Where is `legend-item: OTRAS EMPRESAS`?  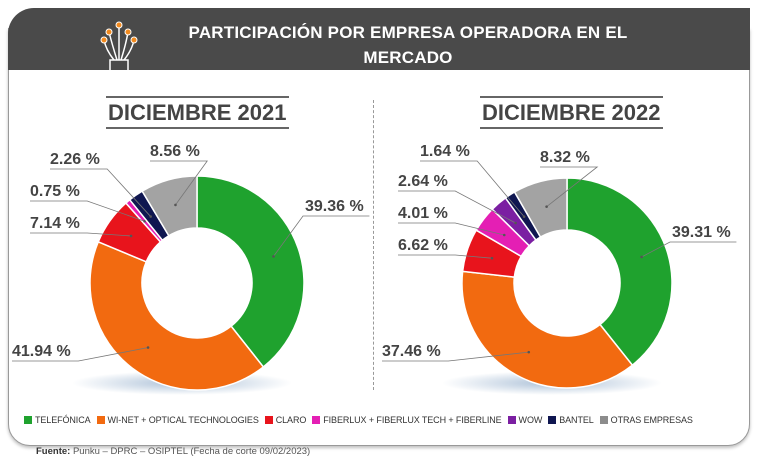 legend-item: OTRAS EMPRESAS is located at coordinates (646, 420).